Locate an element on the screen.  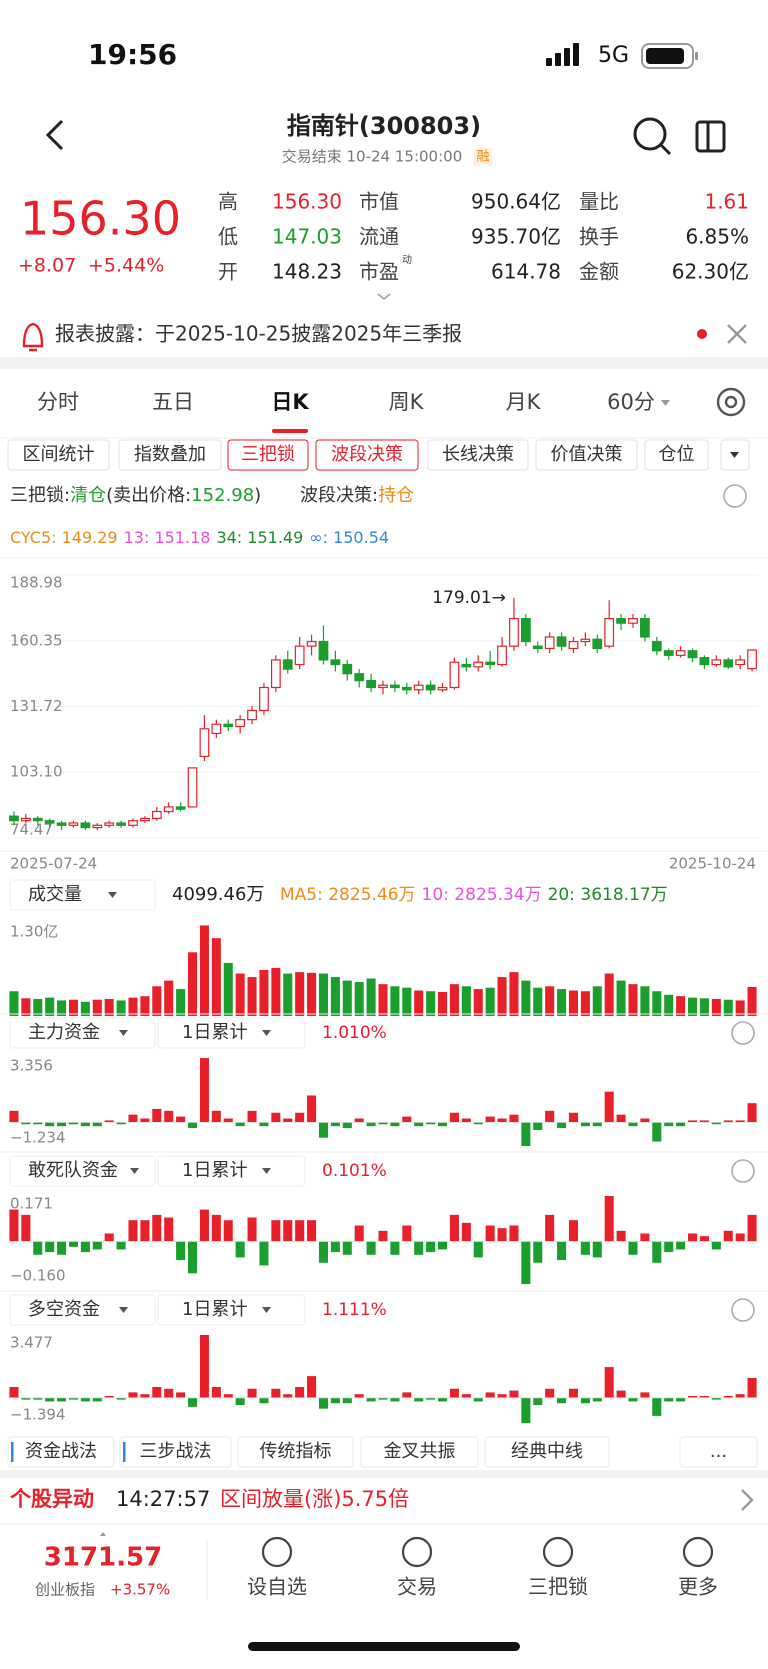
strategy-tab-label: 传统指标 is located at coordinates (296, 1451).